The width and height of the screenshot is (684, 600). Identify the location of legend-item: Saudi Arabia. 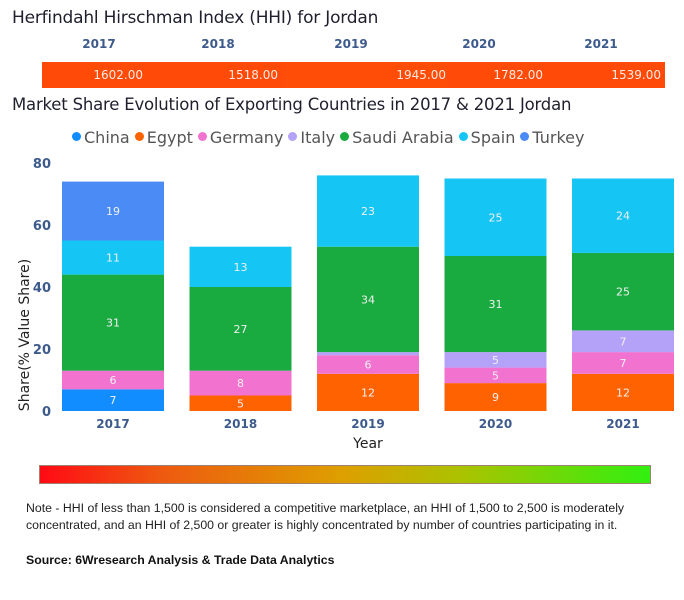
(397, 137).